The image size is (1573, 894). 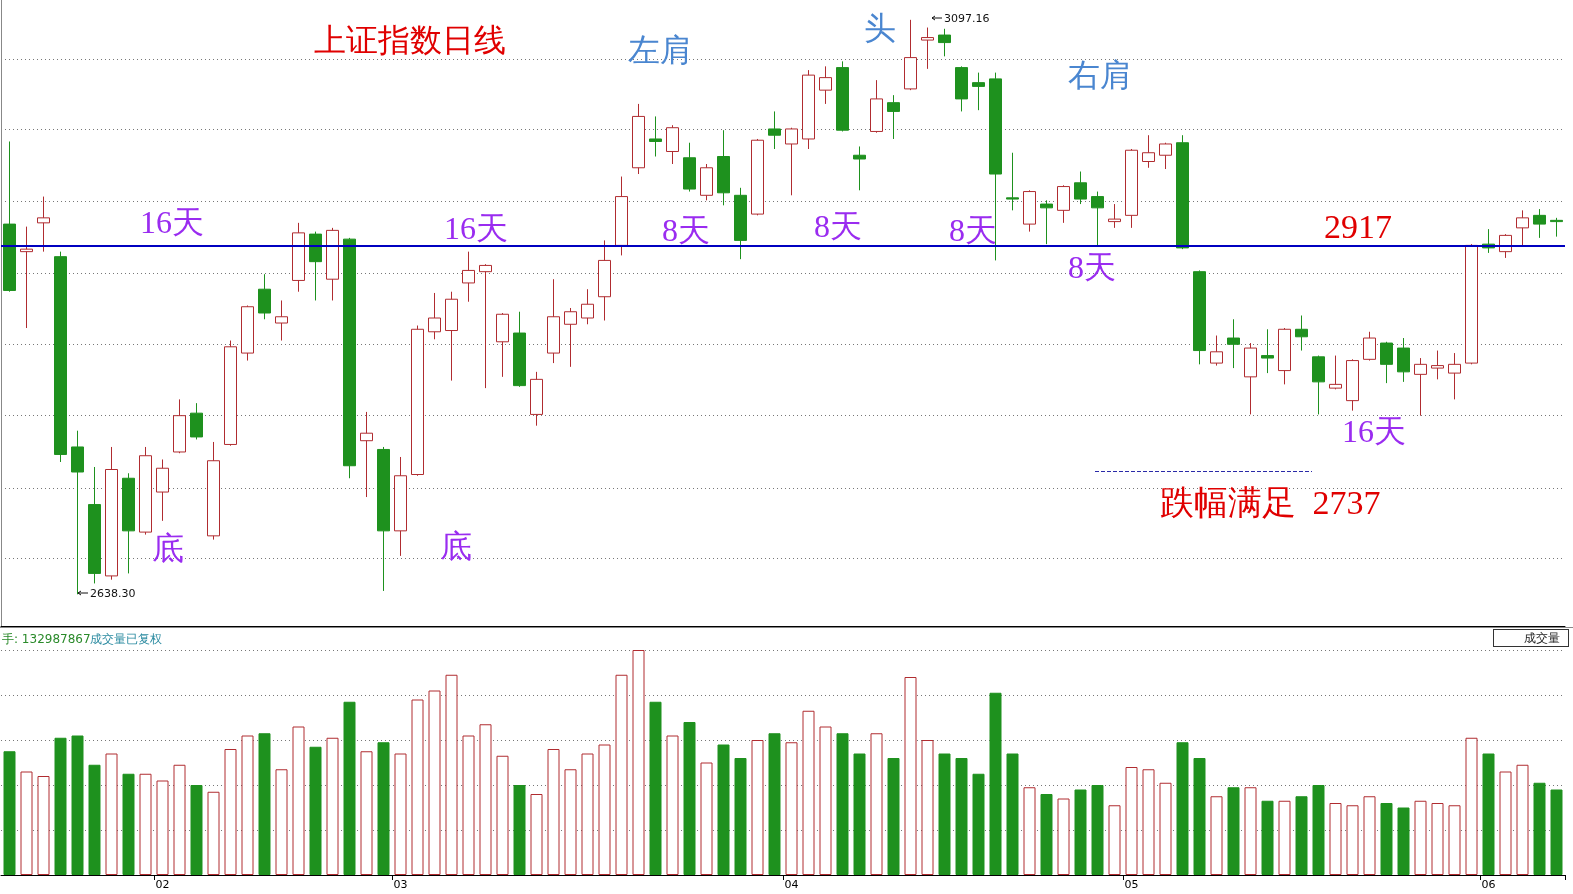 I want to click on annotation: 底, so click(x=168, y=548).